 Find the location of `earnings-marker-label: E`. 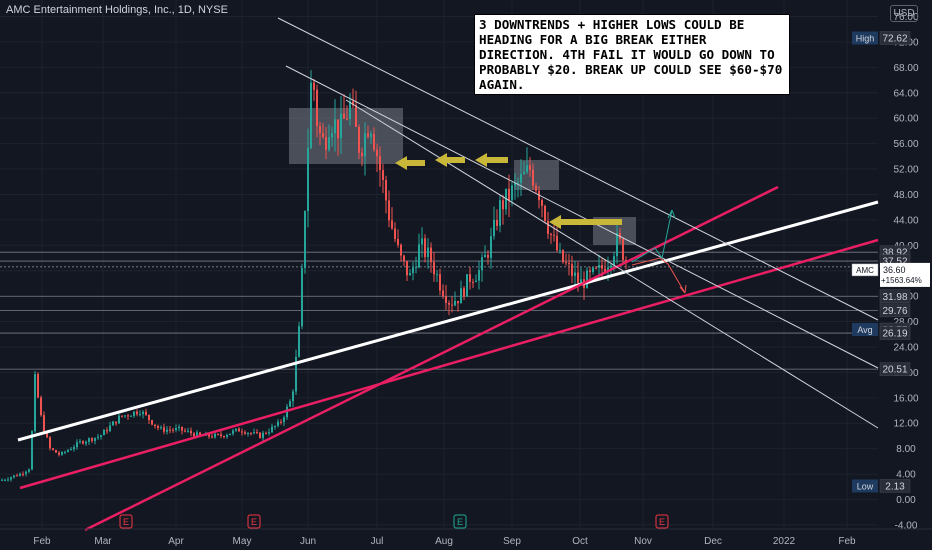

earnings-marker-label: E is located at coordinates (662, 522).